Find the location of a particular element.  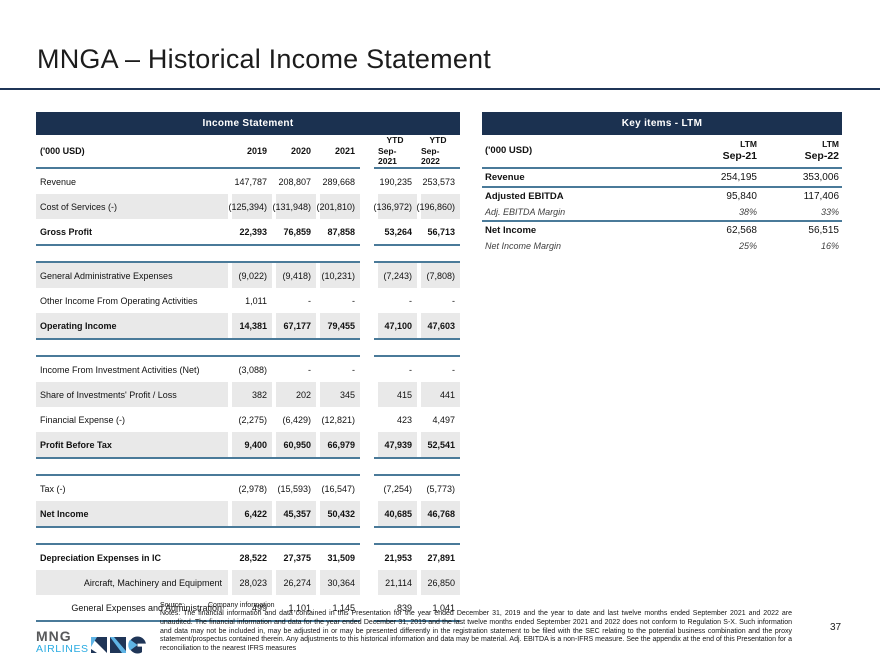

row-label: Net Income is located at coordinates (511, 230).